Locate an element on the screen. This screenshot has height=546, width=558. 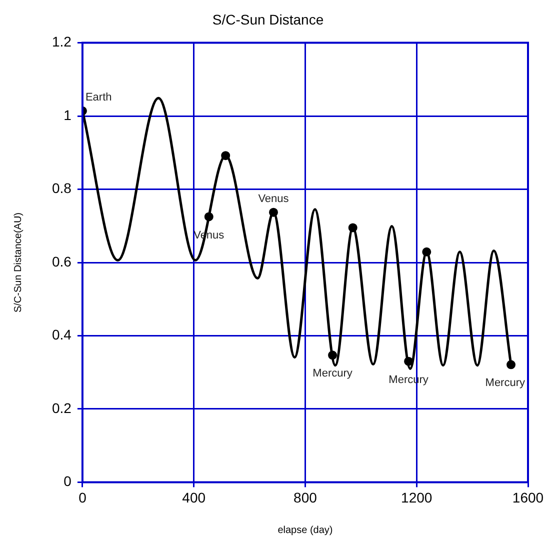
y-tick-label: 0.8 is located at coordinates (62, 188).